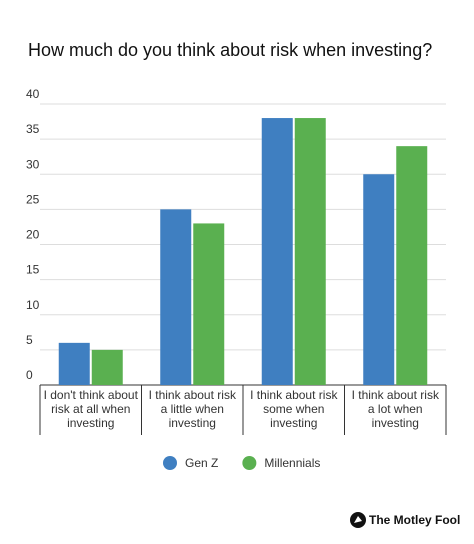 The width and height of the screenshot is (474, 544). I want to click on legend-label: Gen Z, so click(201, 463).